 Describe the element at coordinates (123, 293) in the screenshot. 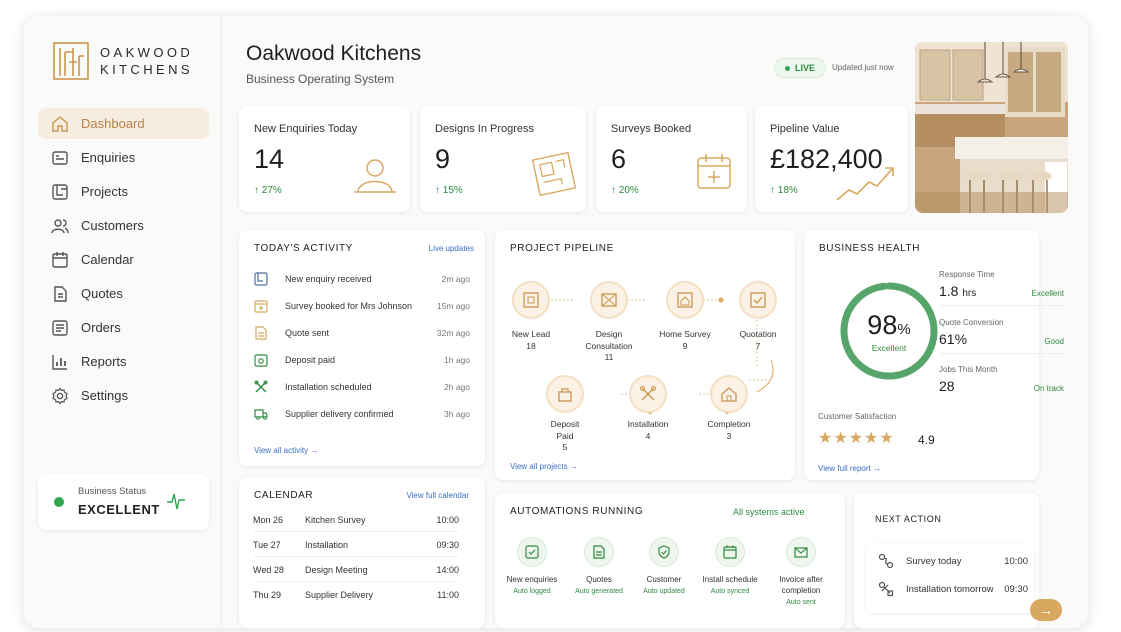

I see `sidebar-item-quotes: Quotes` at that location.